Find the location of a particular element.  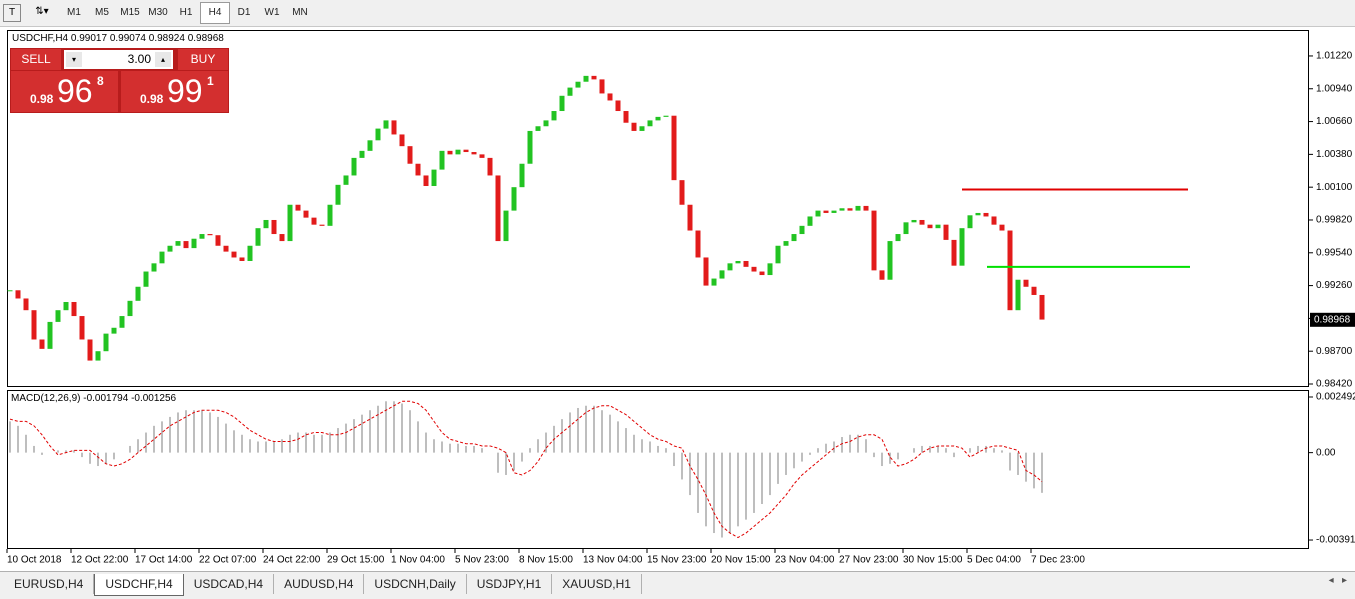

timeframe: D1 is located at coordinates (244, 12).